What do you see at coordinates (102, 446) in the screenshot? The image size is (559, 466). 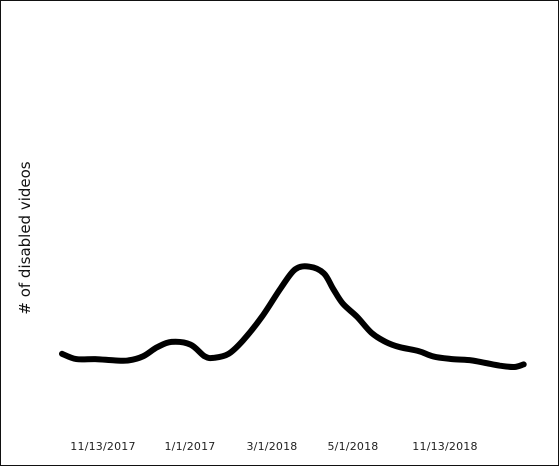 I see `x-tick-label: 11/13/2017` at bounding box center [102, 446].